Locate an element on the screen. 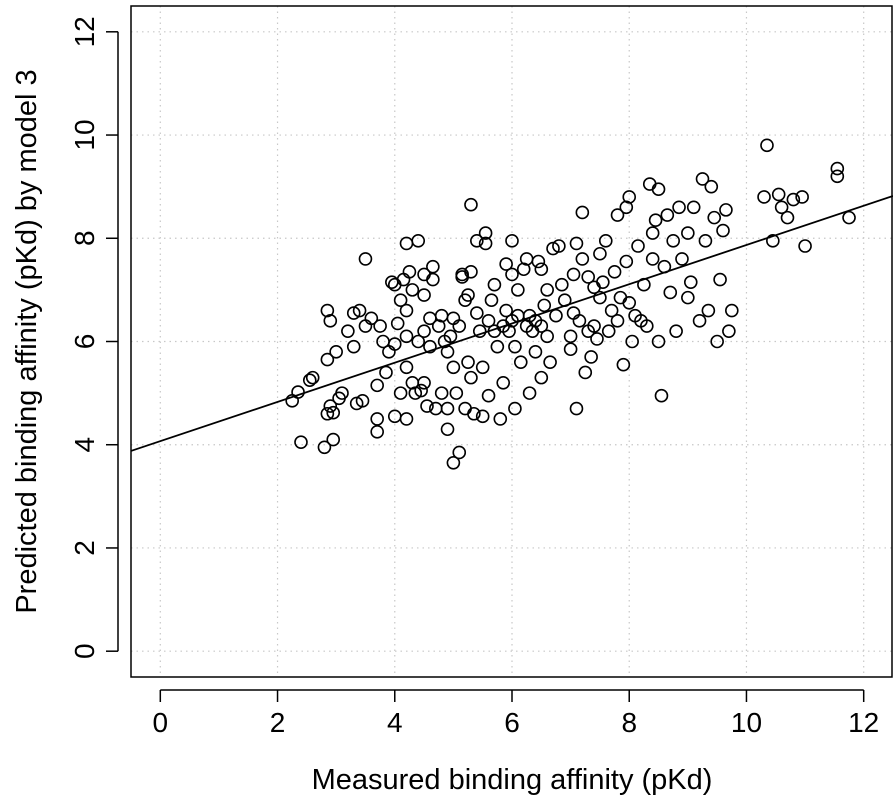 This screenshot has width=893, height=804. x-tick-label: 8 is located at coordinates (629, 722).